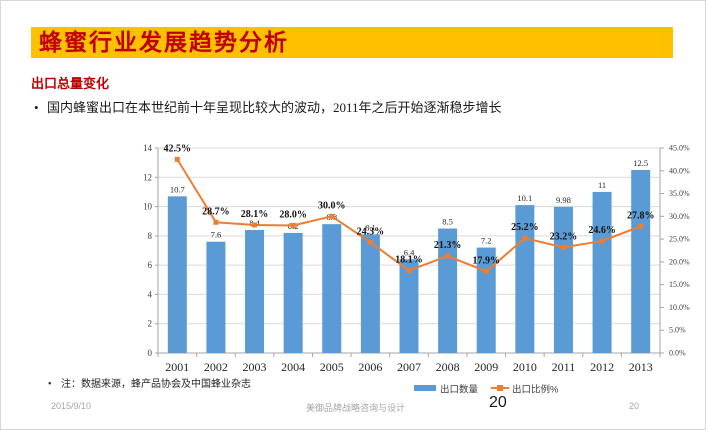 The width and height of the screenshot is (706, 430). What do you see at coordinates (641, 261) in the screenshot?
I see `bar-2013` at bounding box center [641, 261].